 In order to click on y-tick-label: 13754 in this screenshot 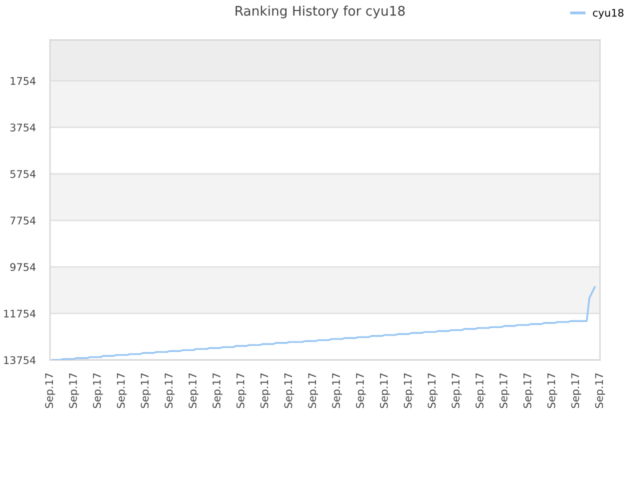, I will do `click(20, 360)`.